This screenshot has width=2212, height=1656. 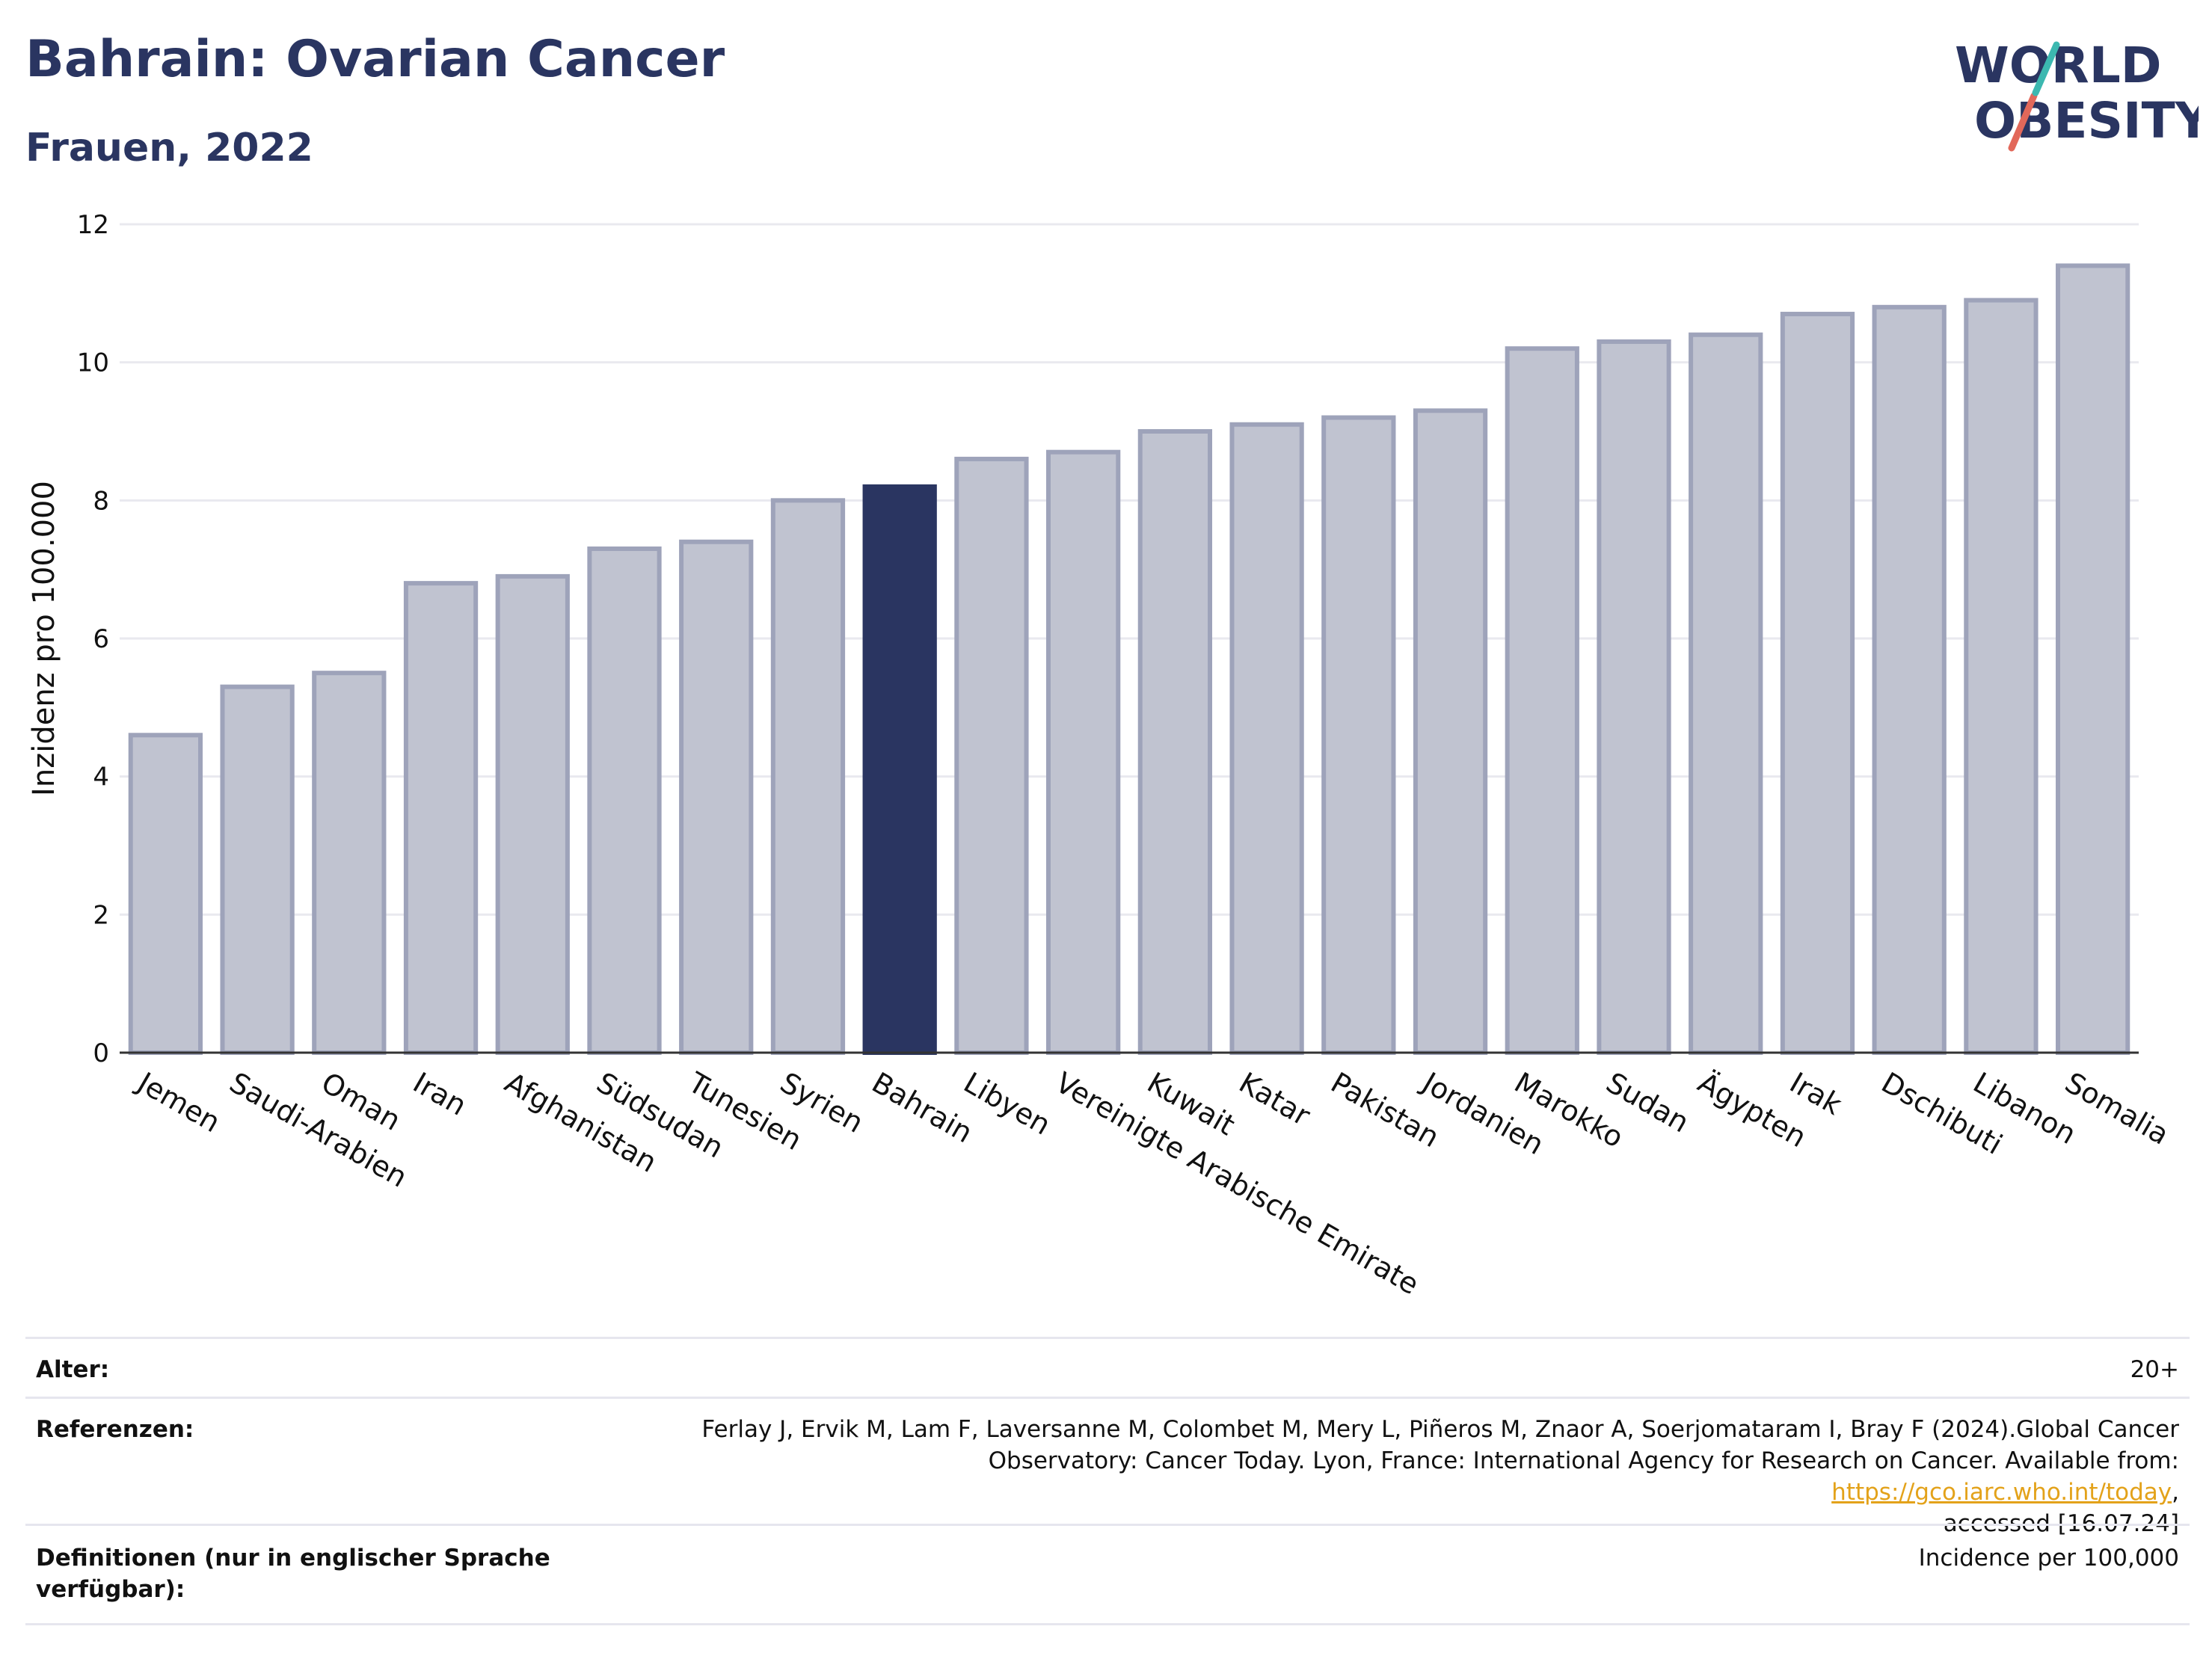 What do you see at coordinates (2175, 1492) in the screenshot?
I see `reference-comma: ,` at bounding box center [2175, 1492].